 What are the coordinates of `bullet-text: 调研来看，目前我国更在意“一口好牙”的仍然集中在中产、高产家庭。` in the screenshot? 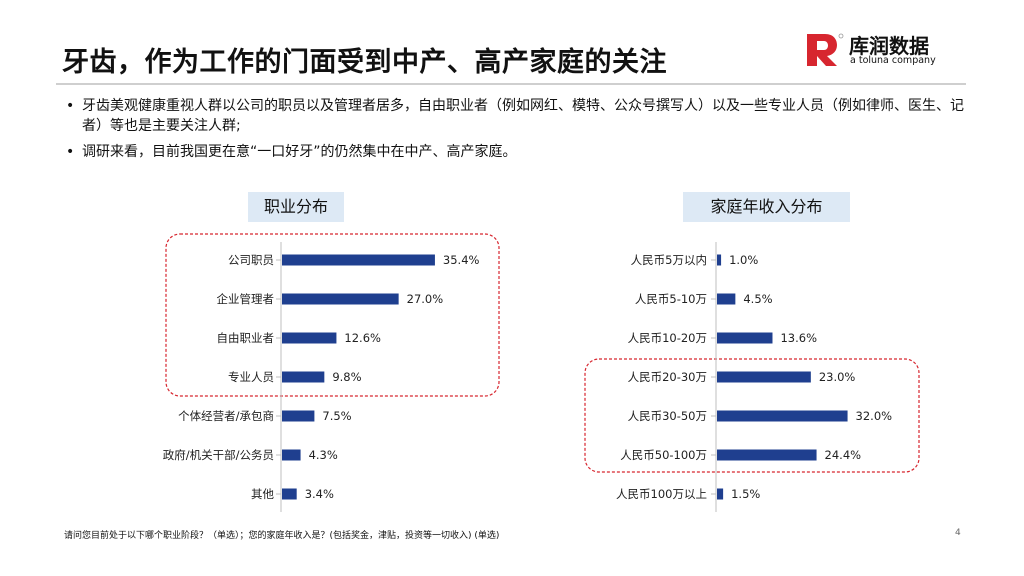 It's located at (299, 152).